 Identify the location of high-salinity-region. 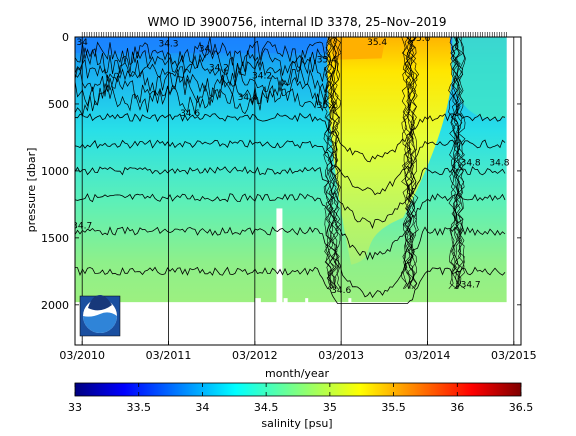
(390, 151).